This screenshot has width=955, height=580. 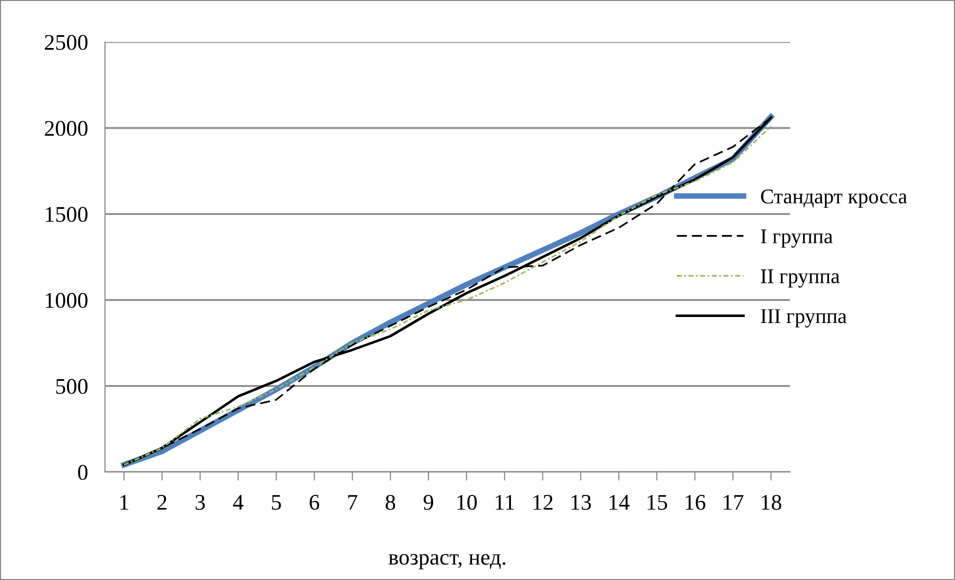 What do you see at coordinates (796, 239) in the screenshot?
I see `legend-label: I группа` at bounding box center [796, 239].